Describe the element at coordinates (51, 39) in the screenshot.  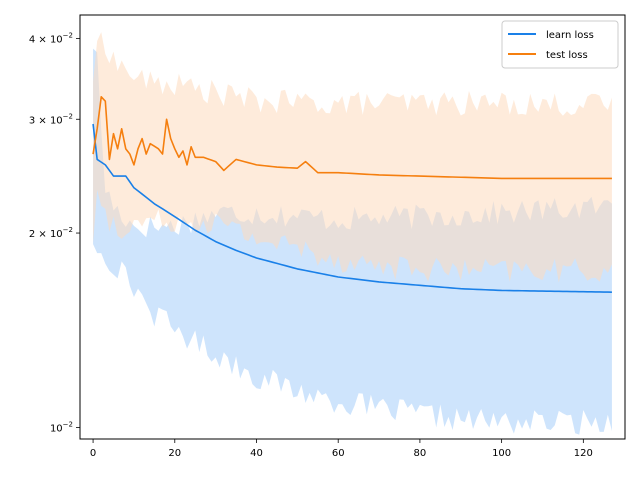
I see `y-tick-label: 4 × 10⁻²` at that location.